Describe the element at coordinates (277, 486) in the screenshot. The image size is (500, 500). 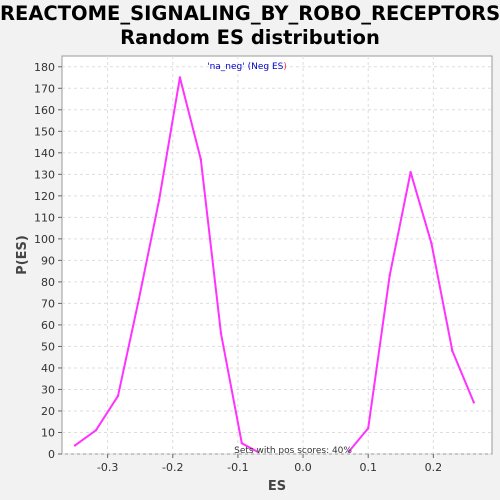
I see `x-axis-title: ES` at that location.